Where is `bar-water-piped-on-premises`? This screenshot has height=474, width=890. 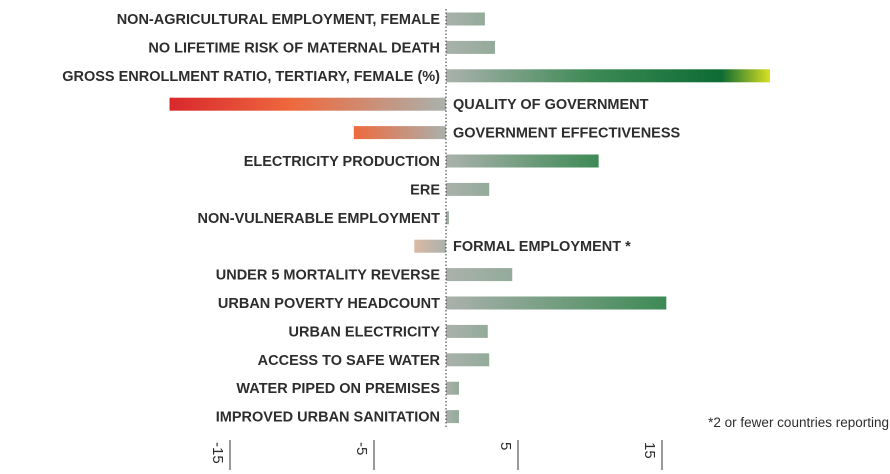 bar-water-piped-on-premises is located at coordinates (452, 388).